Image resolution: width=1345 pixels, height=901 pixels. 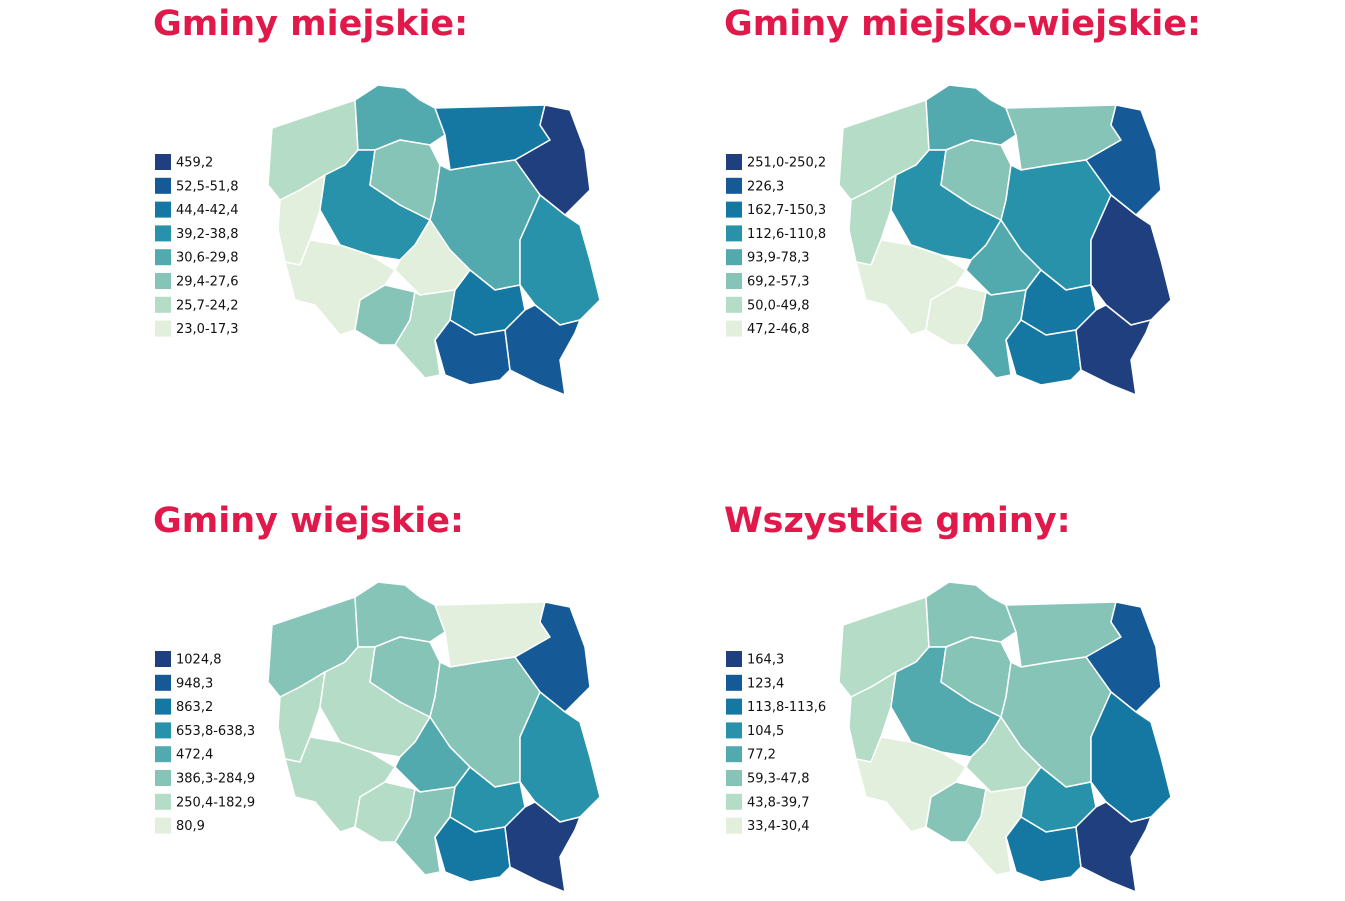 What do you see at coordinates (765, 731) in the screenshot?
I see `legend-label: 104,5` at bounding box center [765, 731].